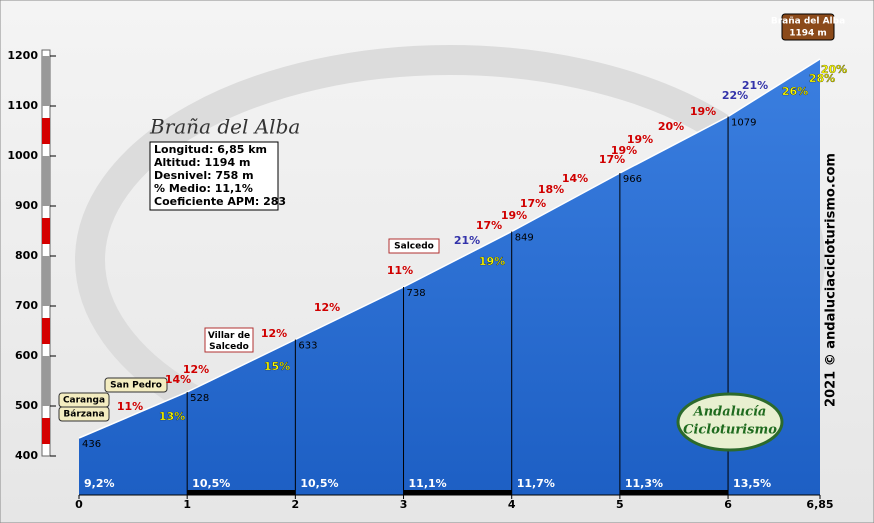 Image resolution: width=874 pixels, height=523 pixels. Describe the element at coordinates (428, 483) in the screenshot. I see `segment-grade: 11,1%` at that location.